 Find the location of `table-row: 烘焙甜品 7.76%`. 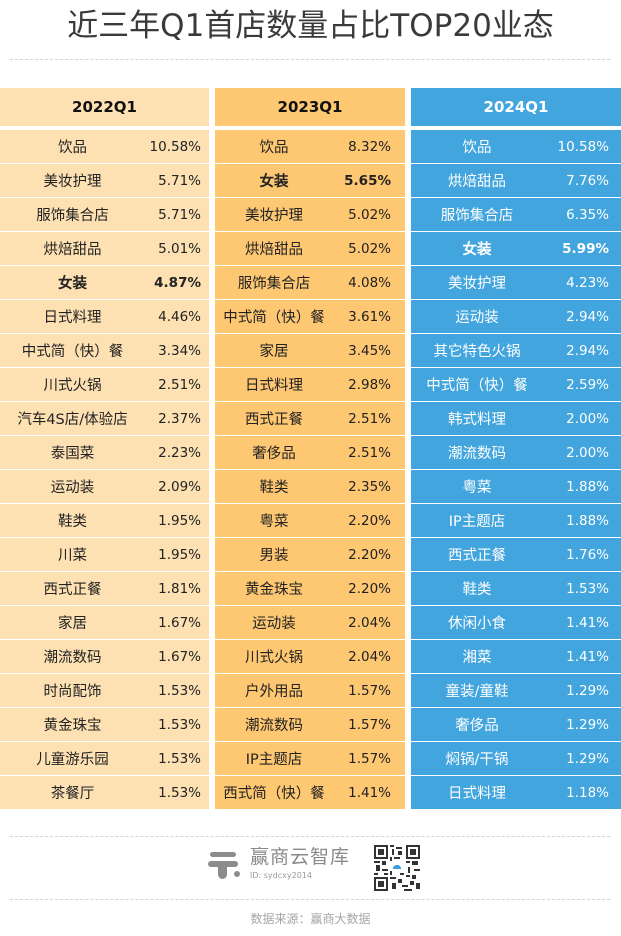

table-row: 烘焙甜品 7.76% is located at coordinates (516, 181).